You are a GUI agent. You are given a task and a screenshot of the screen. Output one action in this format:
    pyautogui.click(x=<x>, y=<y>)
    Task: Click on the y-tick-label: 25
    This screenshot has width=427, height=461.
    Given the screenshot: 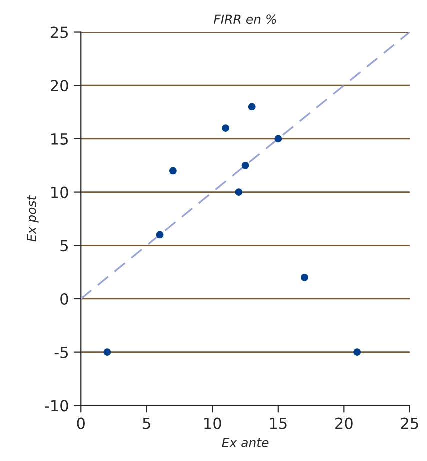 What is the action you would take?
    pyautogui.click(x=59, y=32)
    